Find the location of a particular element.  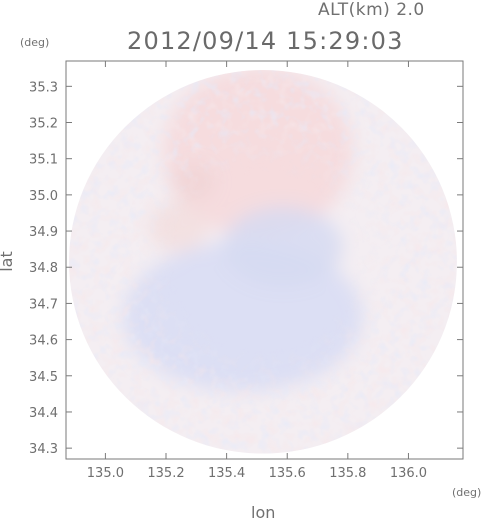

x-tick-label: 135.2 is located at coordinates (165, 473).